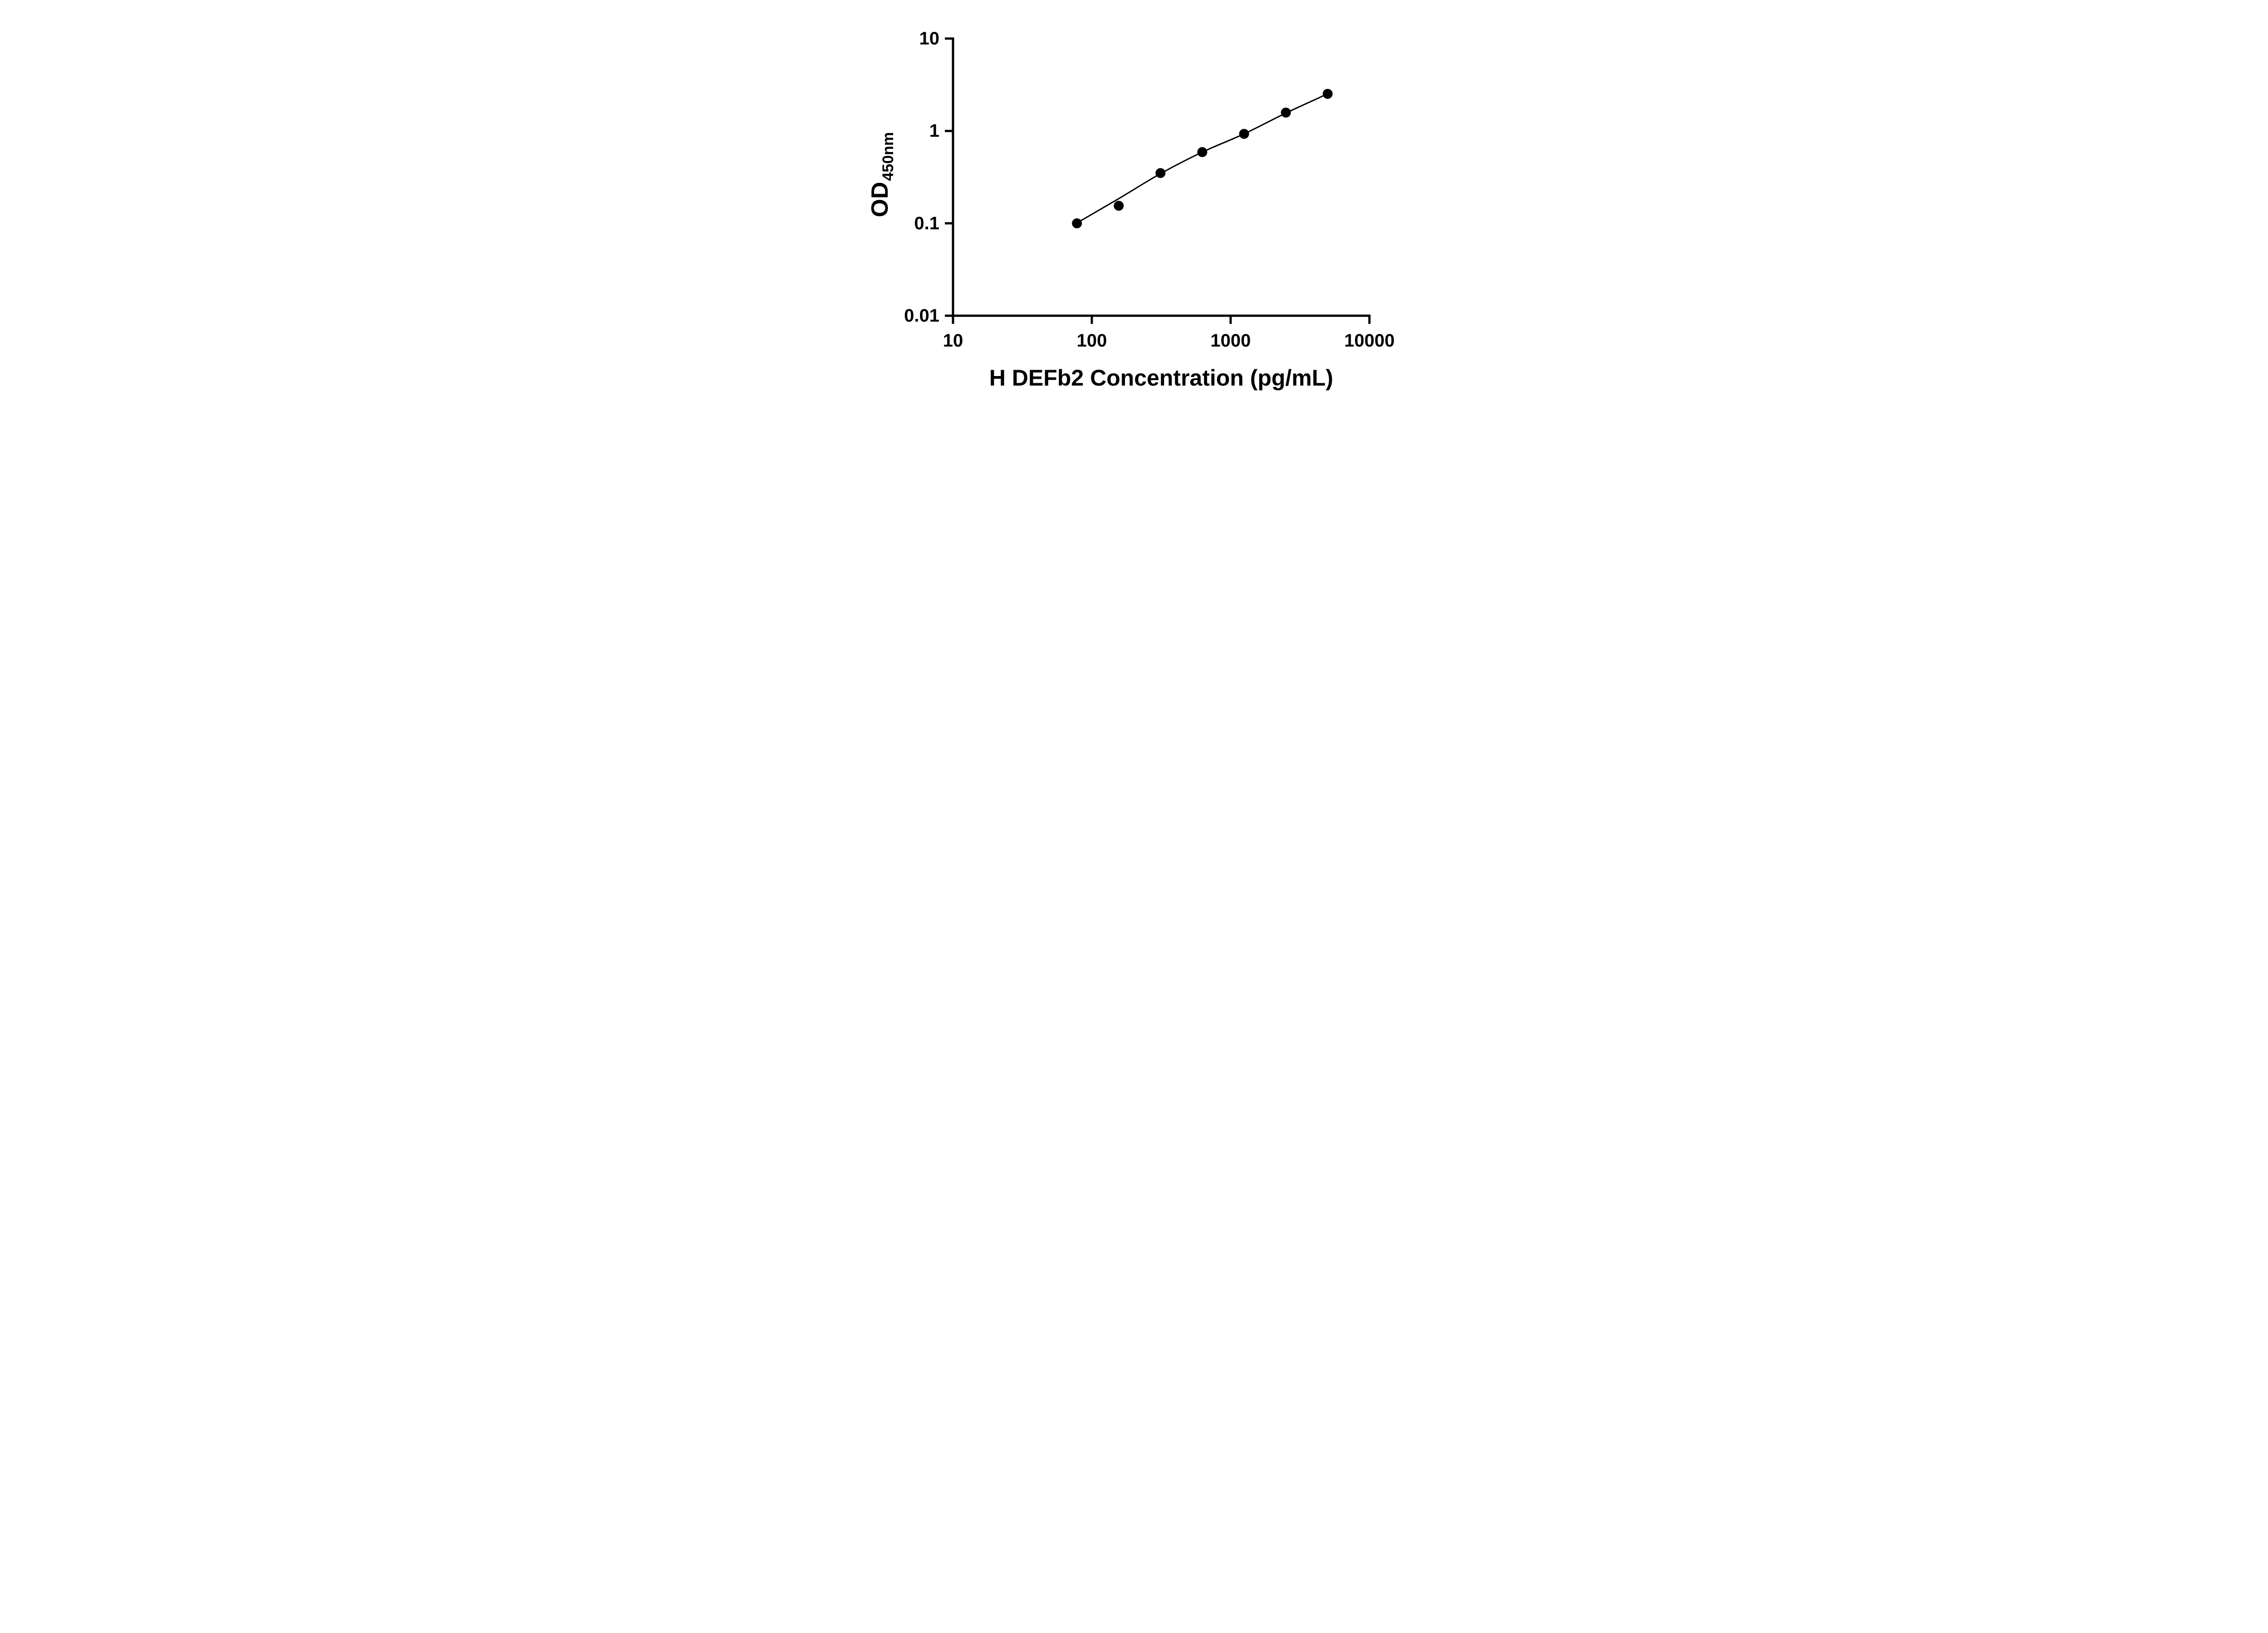 This screenshot has width=2268, height=1633. I want to click on y-axis-title-main: OD, so click(880, 199).